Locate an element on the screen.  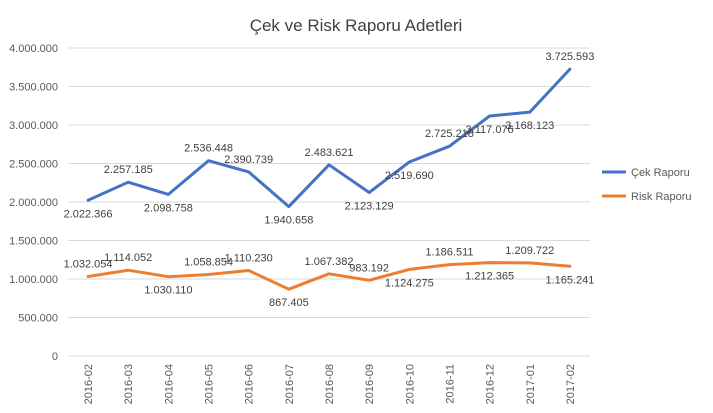
y-tick-label: 4.000.000 is located at coordinates (33, 49).